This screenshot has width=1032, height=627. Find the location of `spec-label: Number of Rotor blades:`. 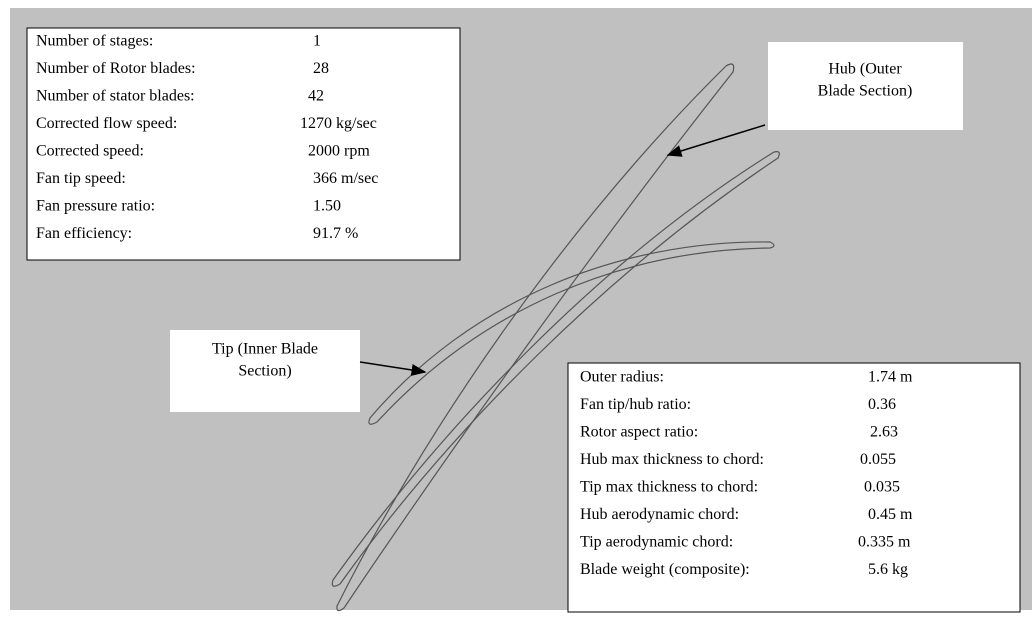

spec-label: Number of Rotor blades: is located at coordinates (116, 68).